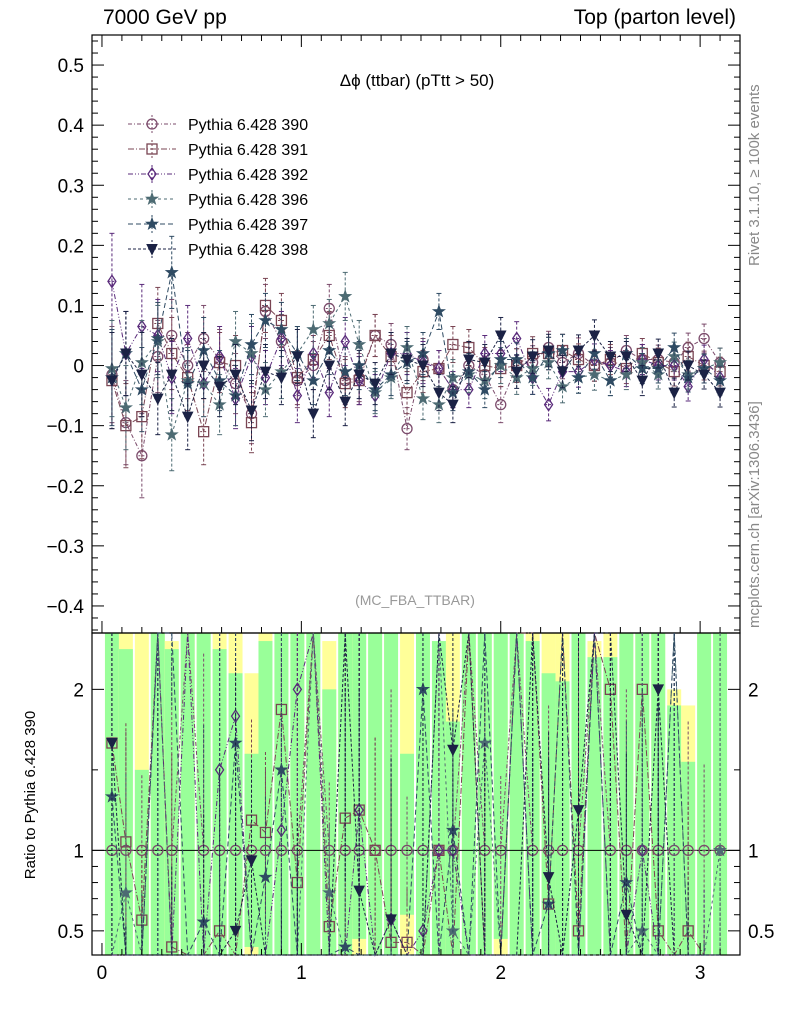 This screenshot has width=786, height=1024. What do you see at coordinates (78, 367) in the screenshot?
I see `y-tick-label: 0` at bounding box center [78, 367].